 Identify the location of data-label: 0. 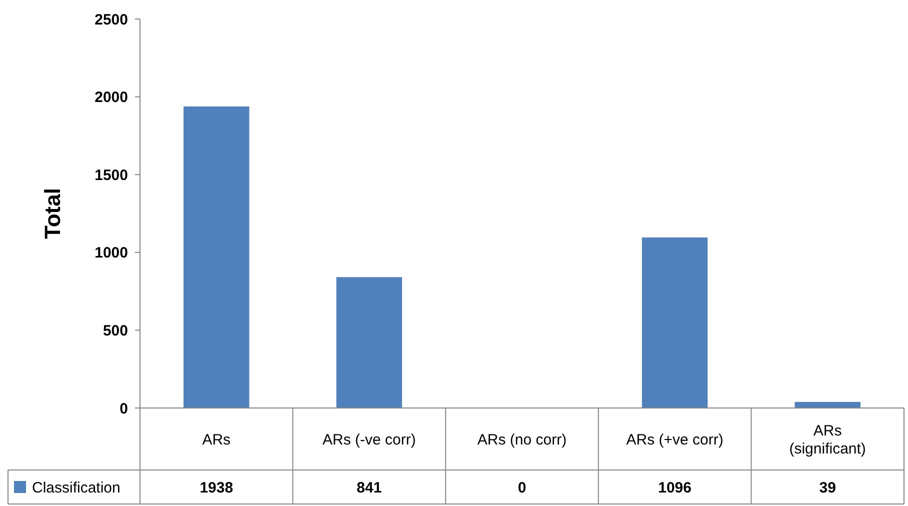
(522, 487).